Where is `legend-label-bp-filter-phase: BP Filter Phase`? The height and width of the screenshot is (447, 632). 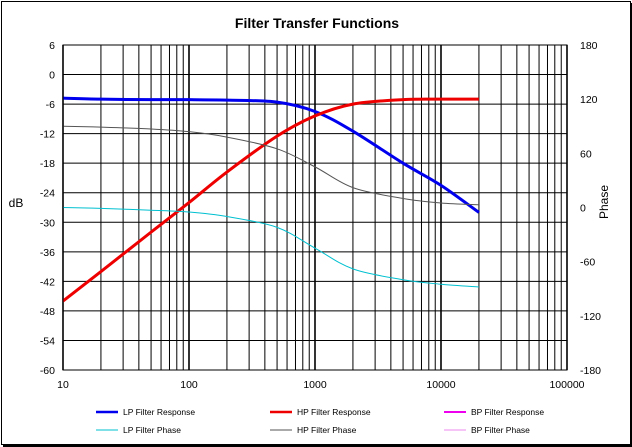 legend-label-bp-filter-phase: BP Filter Phase is located at coordinates (500, 430).